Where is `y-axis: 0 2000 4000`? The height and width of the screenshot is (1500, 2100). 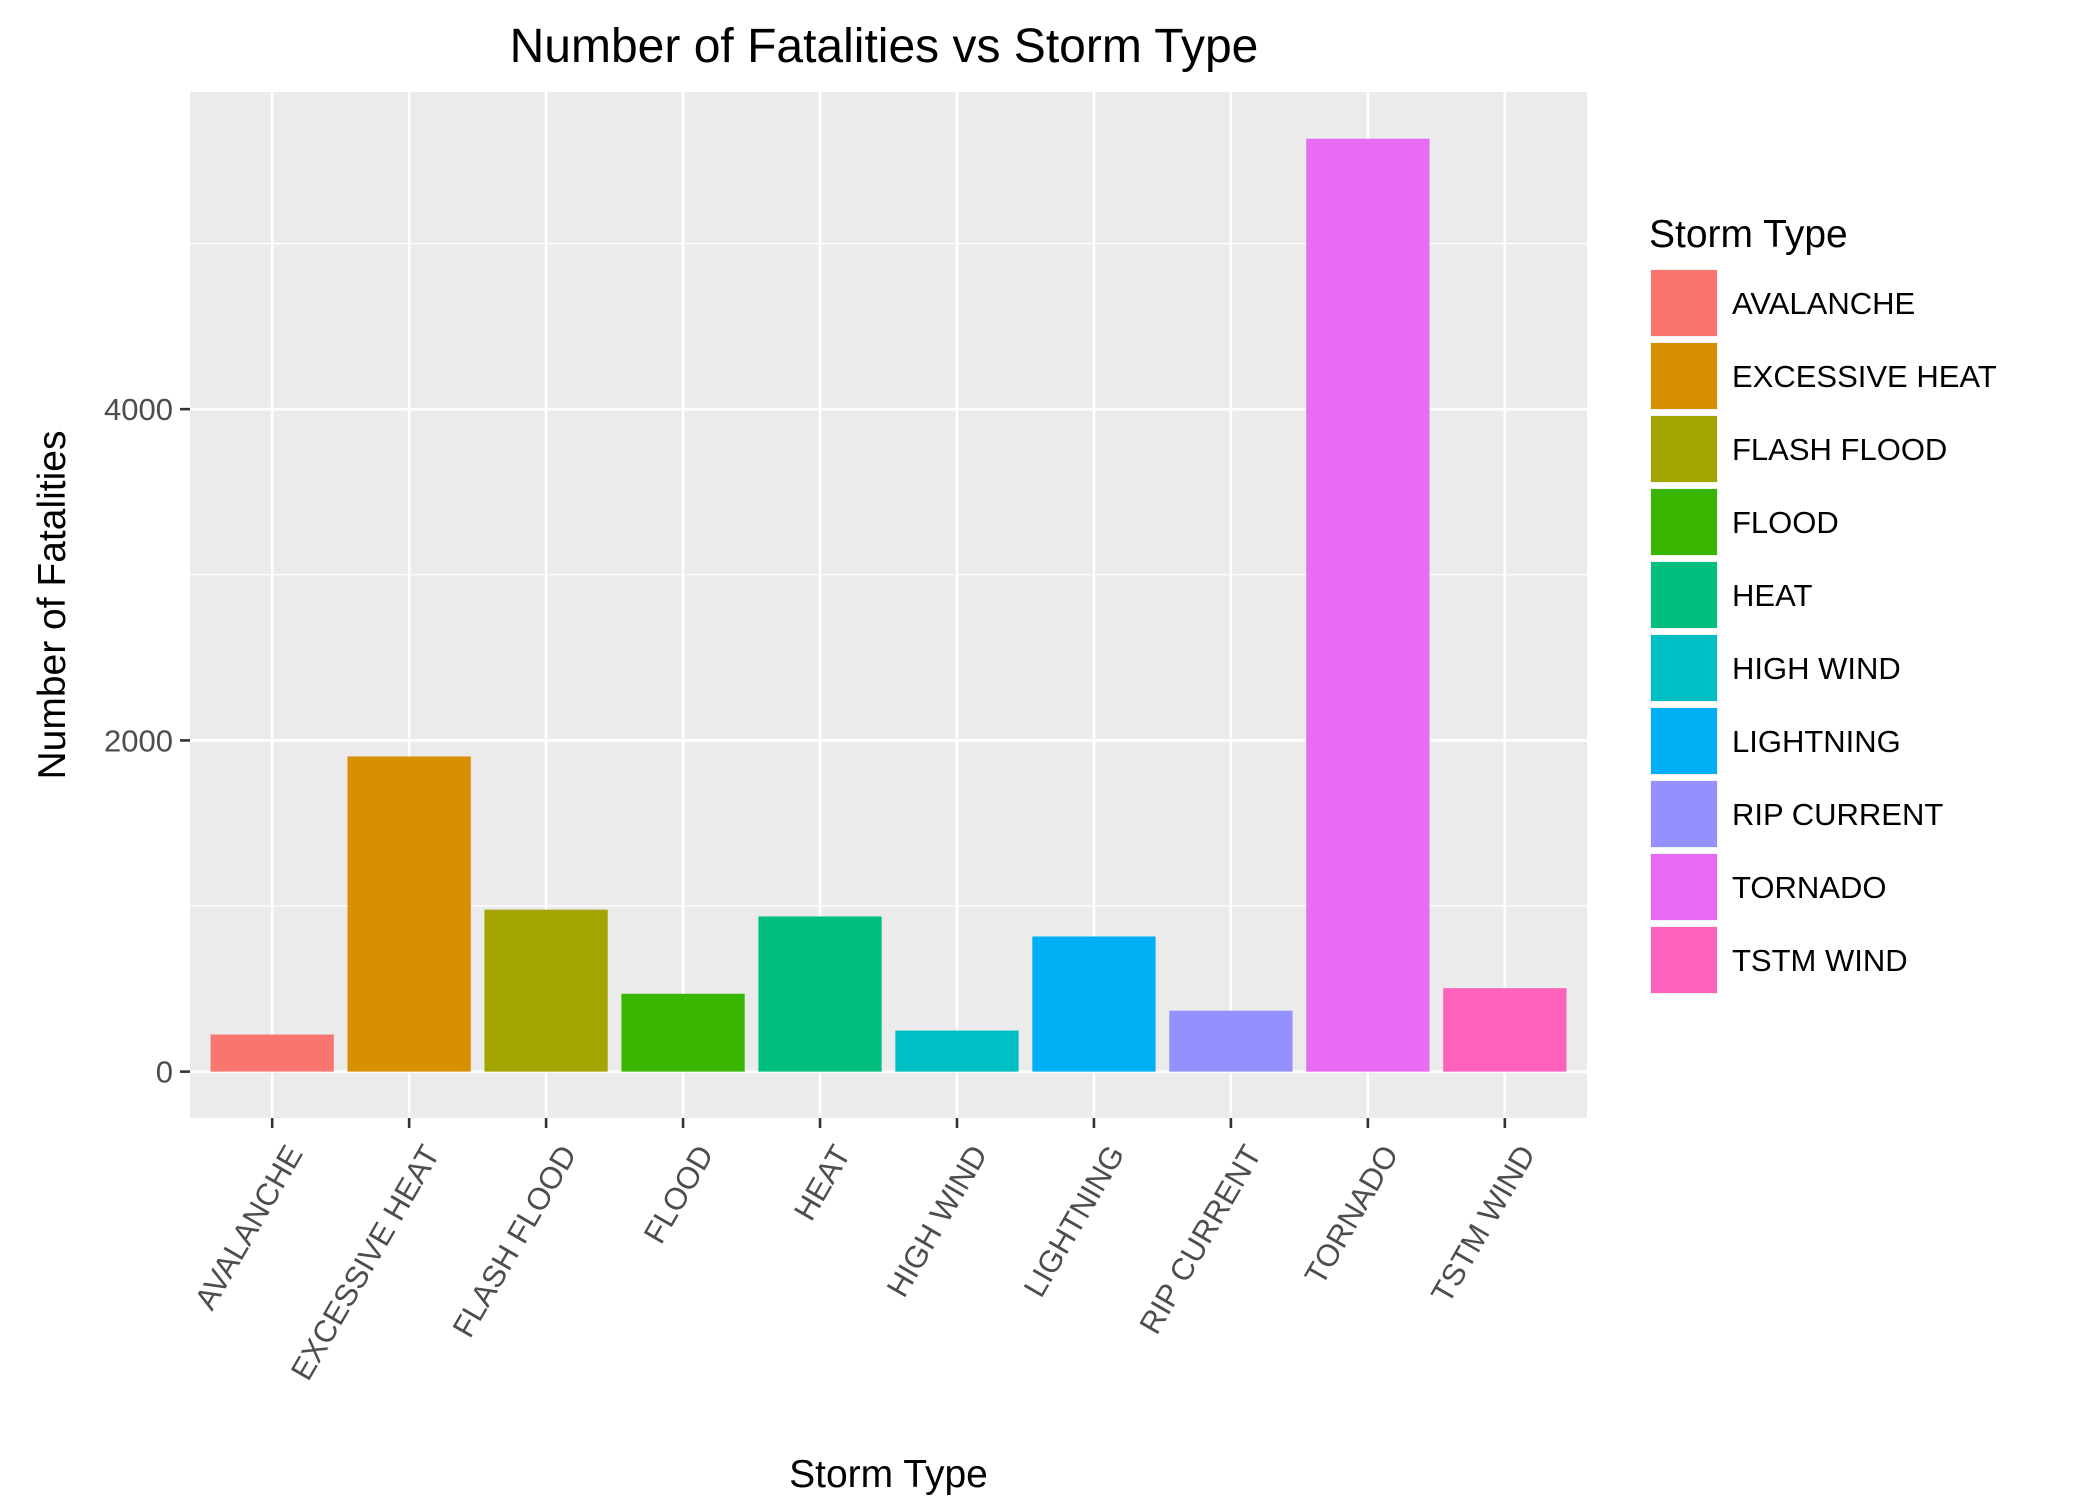 y-axis: 0 2000 4000 is located at coordinates (147, 741).